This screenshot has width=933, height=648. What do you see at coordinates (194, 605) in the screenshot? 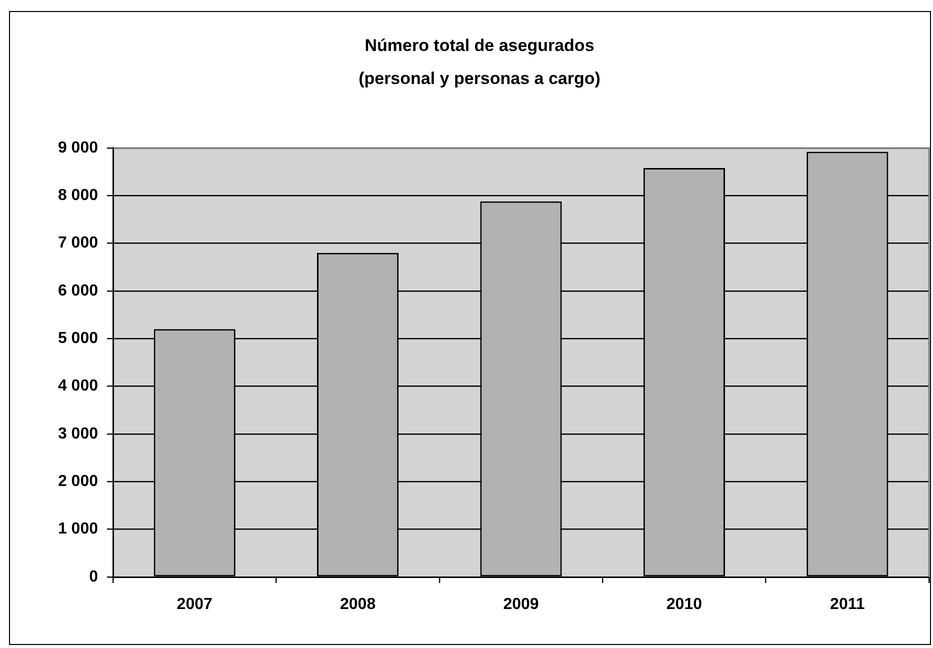
I see `x-tick-label: 2007` at bounding box center [194, 605].